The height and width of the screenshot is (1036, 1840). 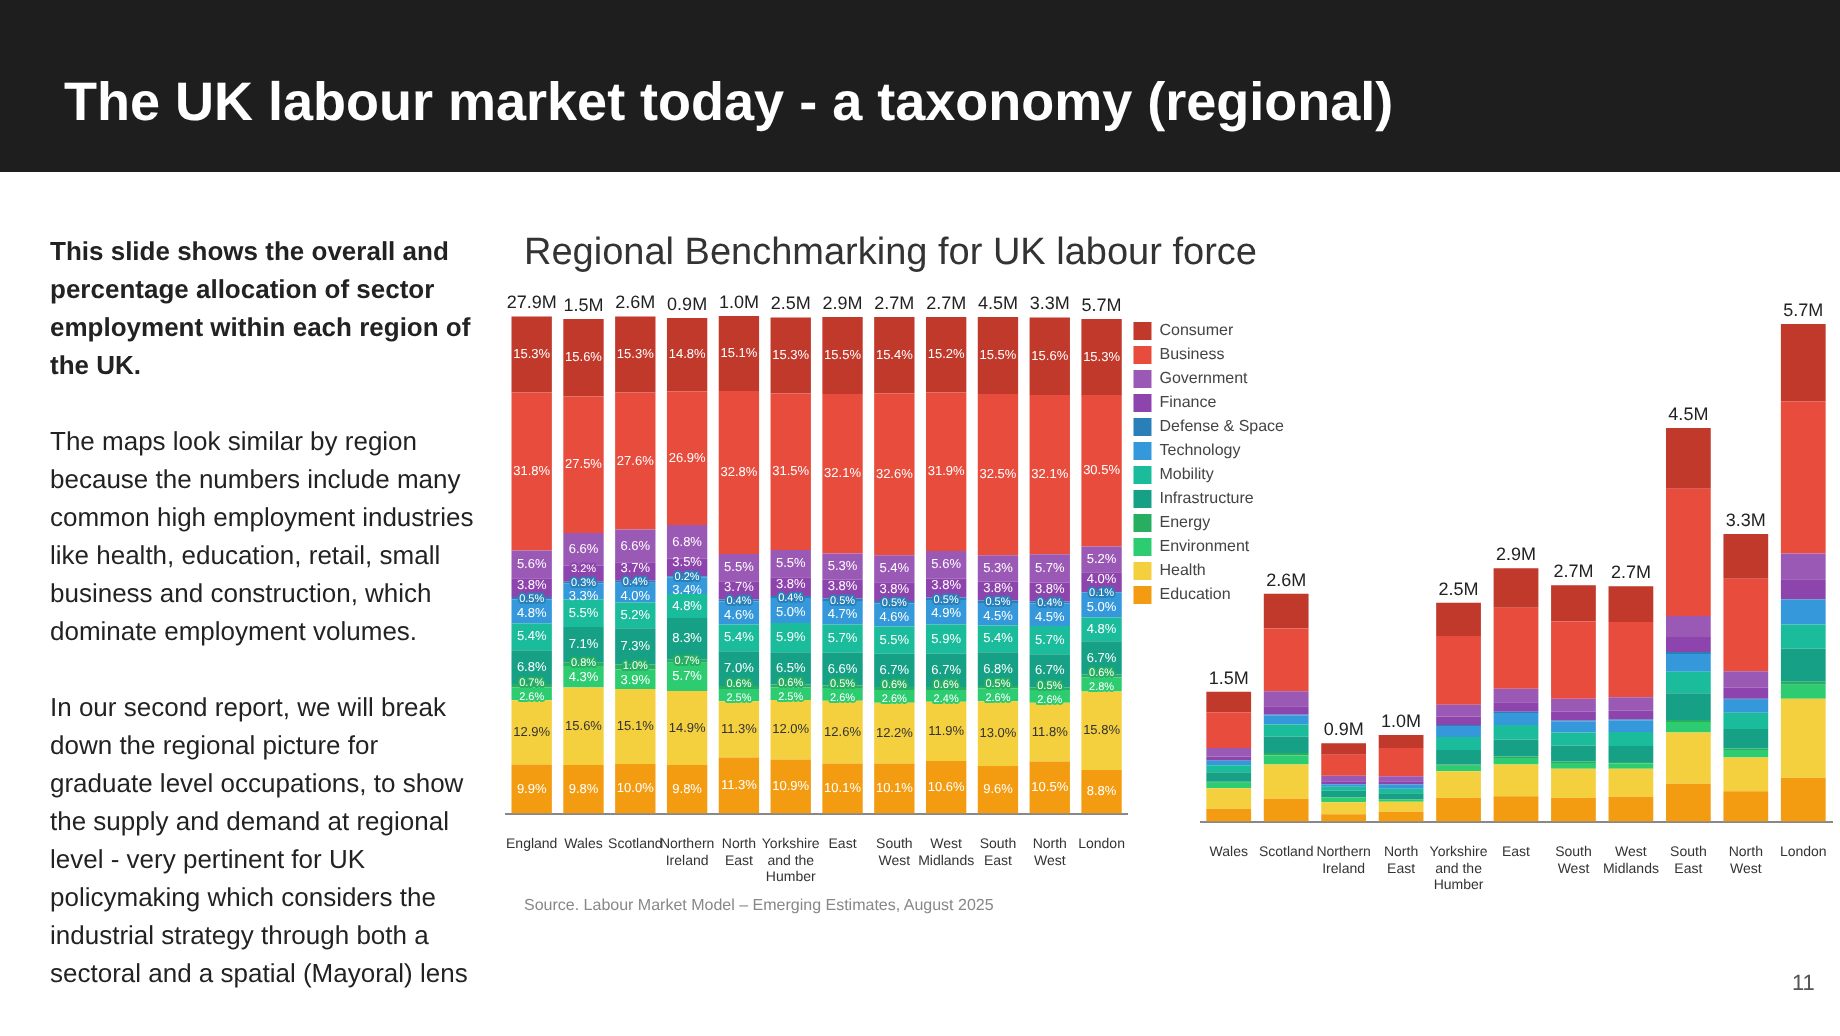 What do you see at coordinates (1195, 594) in the screenshot?
I see `legend-label: Education` at bounding box center [1195, 594].